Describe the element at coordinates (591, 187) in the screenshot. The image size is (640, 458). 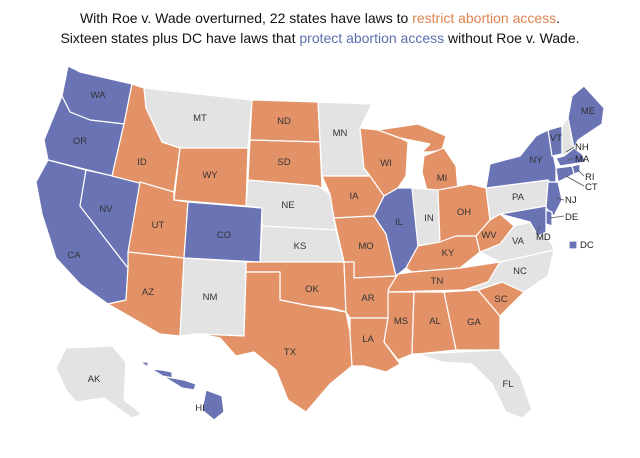
I see `label-ct: CT` at that location.